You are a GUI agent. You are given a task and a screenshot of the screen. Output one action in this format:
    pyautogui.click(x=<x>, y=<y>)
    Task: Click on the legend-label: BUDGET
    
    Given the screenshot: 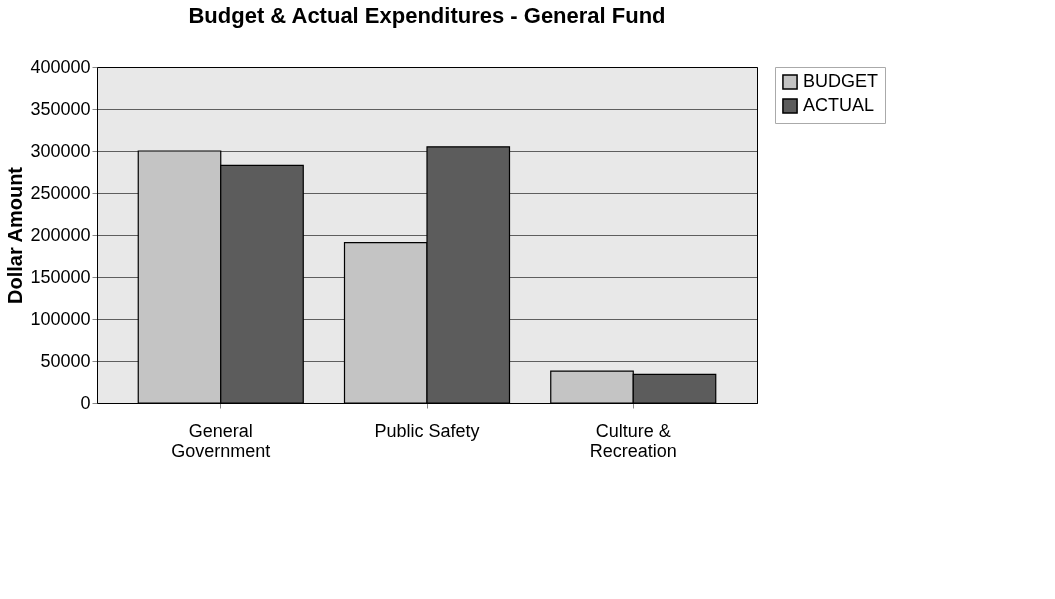 What is the action you would take?
    pyautogui.click(x=841, y=81)
    